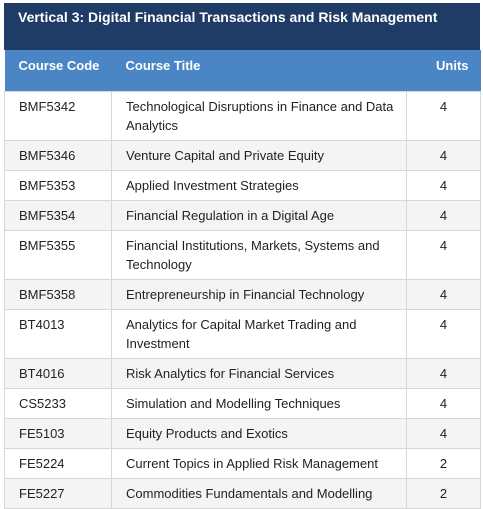 The width and height of the screenshot is (483, 509). I want to click on course-code: BT4016, so click(58, 373).